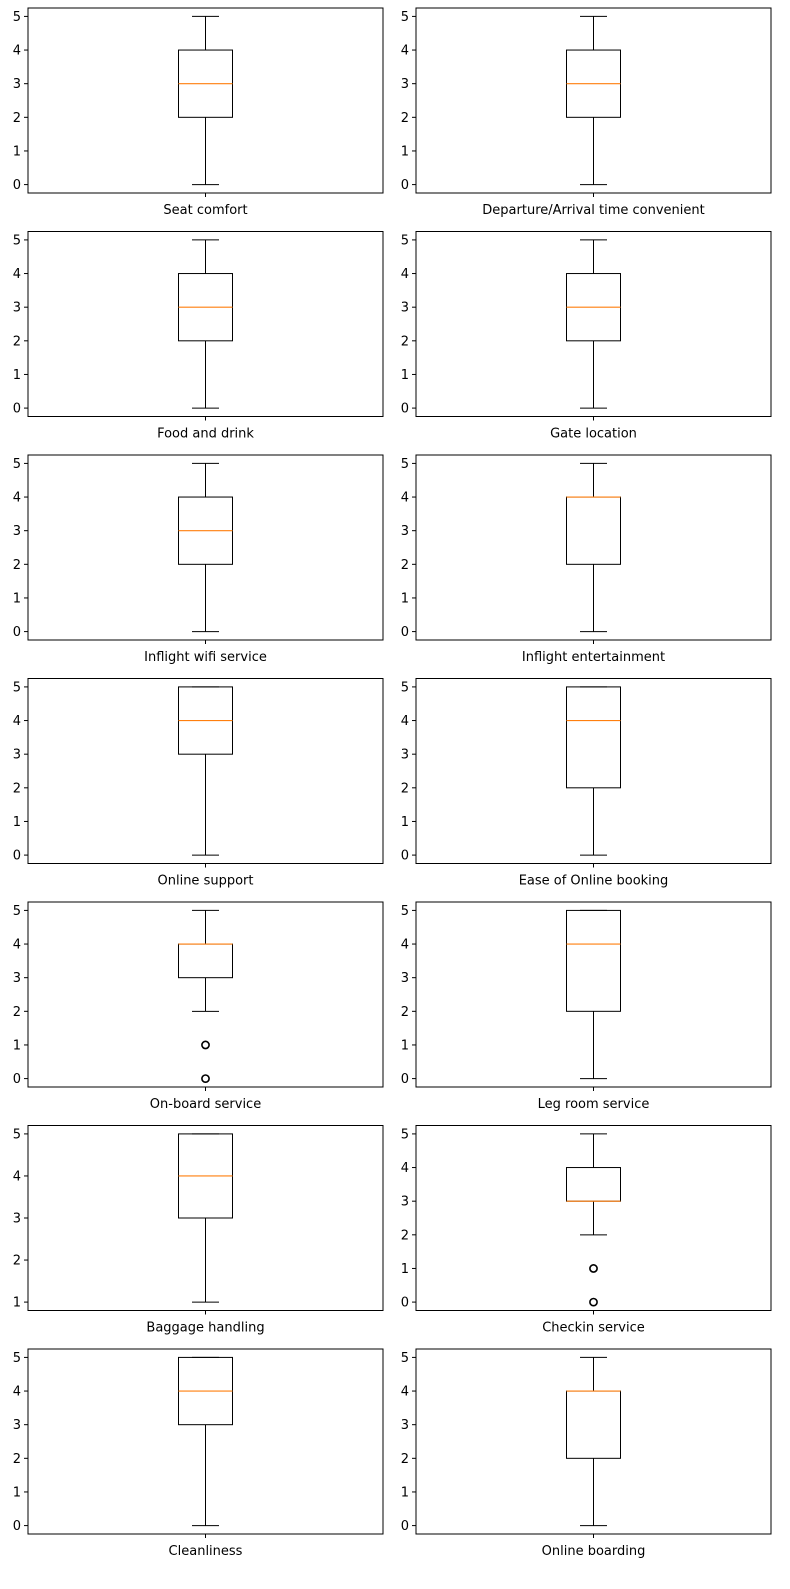 The image size is (790, 1589). What do you see at coordinates (198, 336) in the screenshot?
I see `boxplot-panel: 0 1 2 3 4 5 Food and drink` at bounding box center [198, 336].